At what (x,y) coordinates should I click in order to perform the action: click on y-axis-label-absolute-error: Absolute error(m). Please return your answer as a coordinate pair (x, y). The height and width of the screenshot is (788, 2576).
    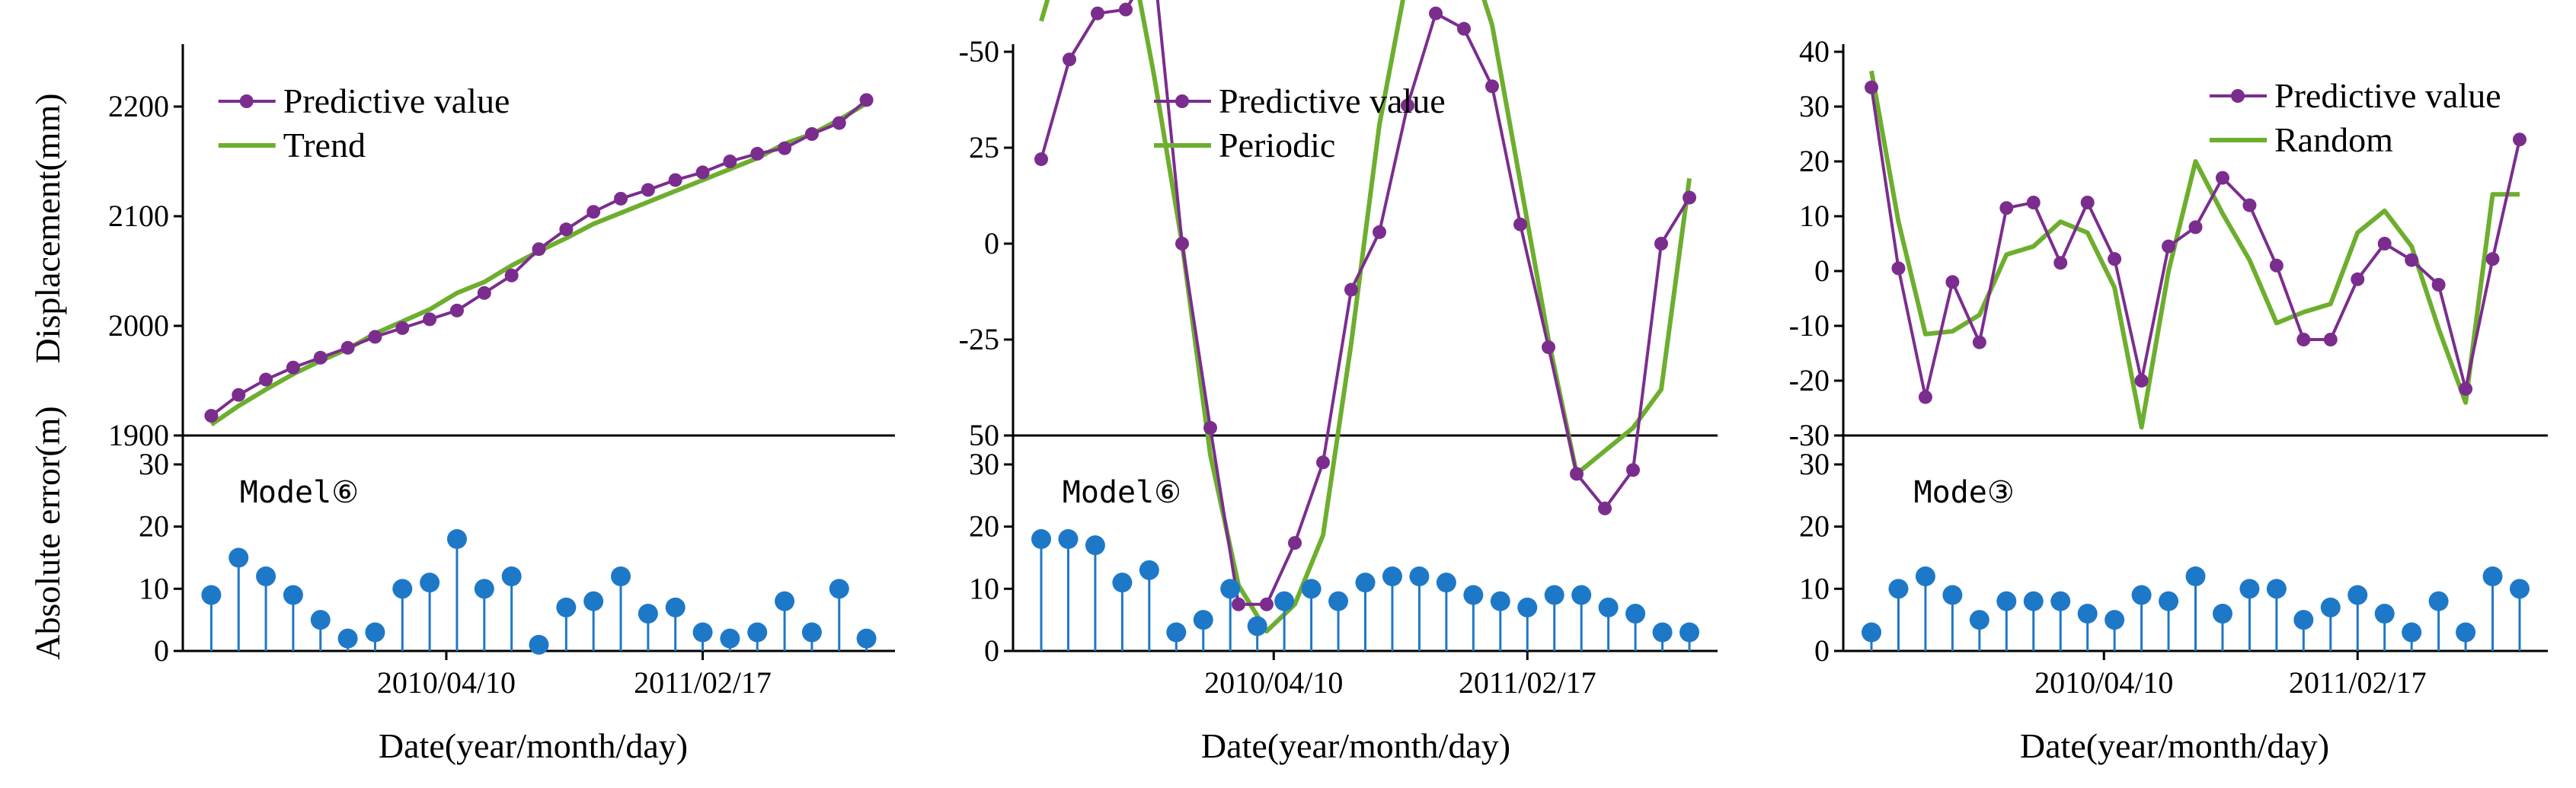
    Looking at the image, I should click on (48, 532).